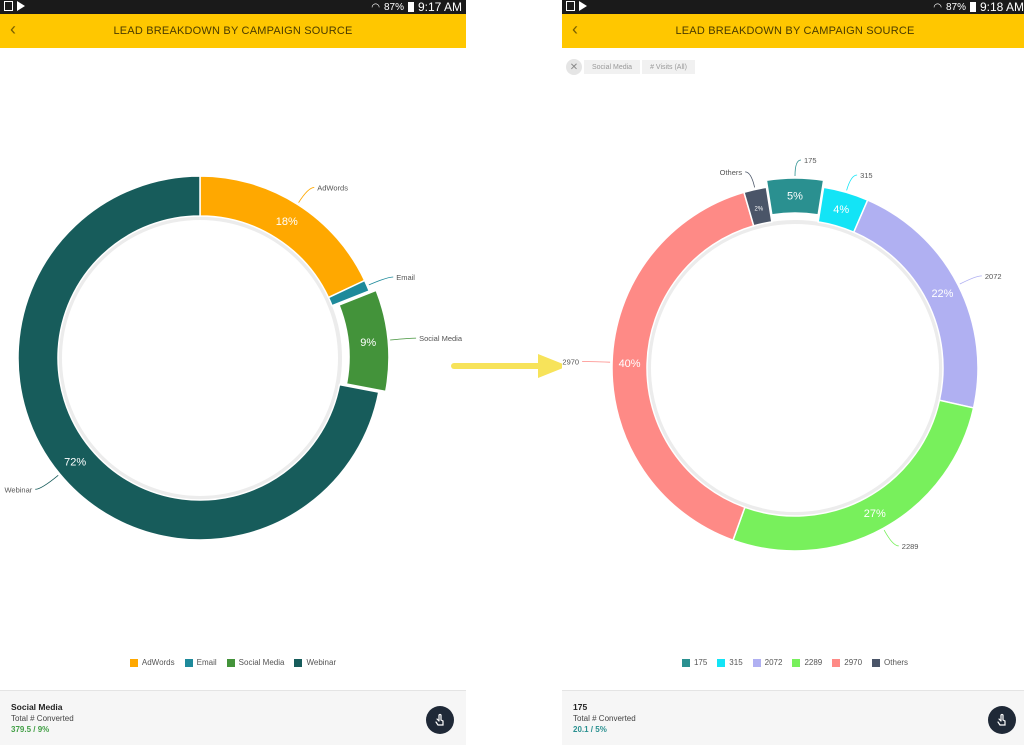 This screenshot has width=1024, height=745. I want to click on selection-value: 20.1 / 5%, so click(590, 729).